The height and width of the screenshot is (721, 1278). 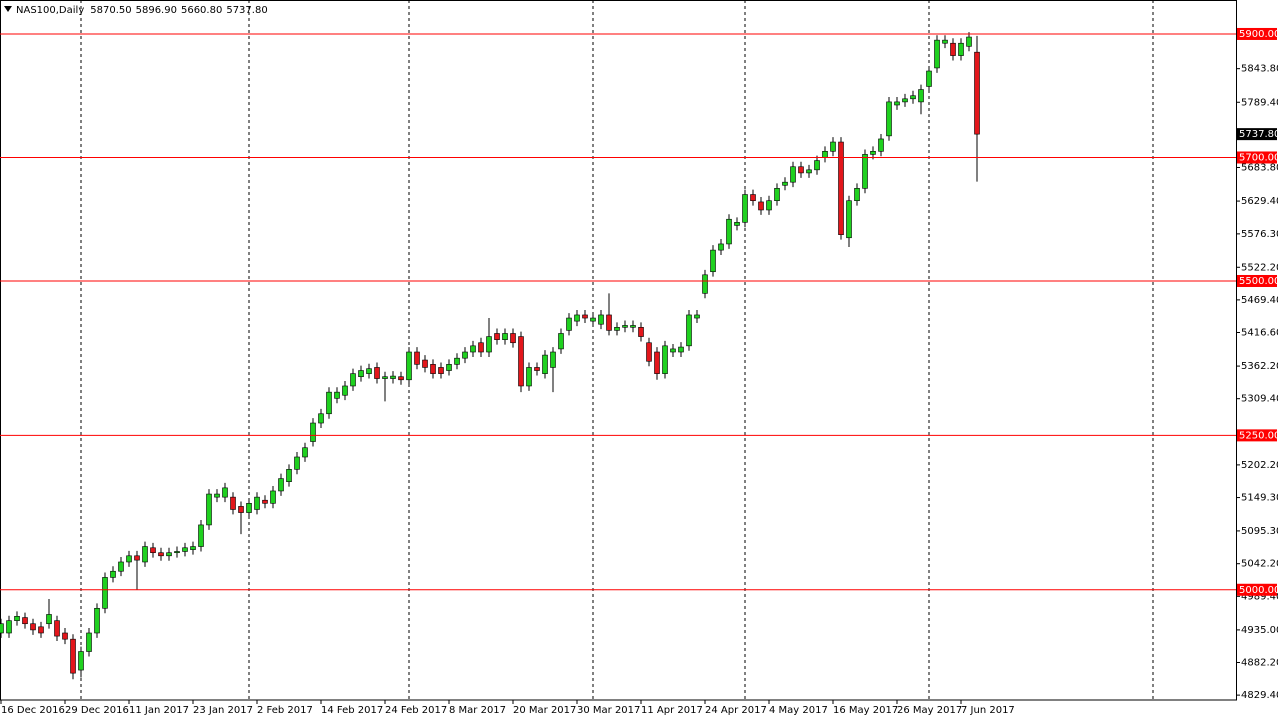 What do you see at coordinates (352, 710) in the screenshot?
I see `x-tick-label: 14 Feb 2017` at bounding box center [352, 710].